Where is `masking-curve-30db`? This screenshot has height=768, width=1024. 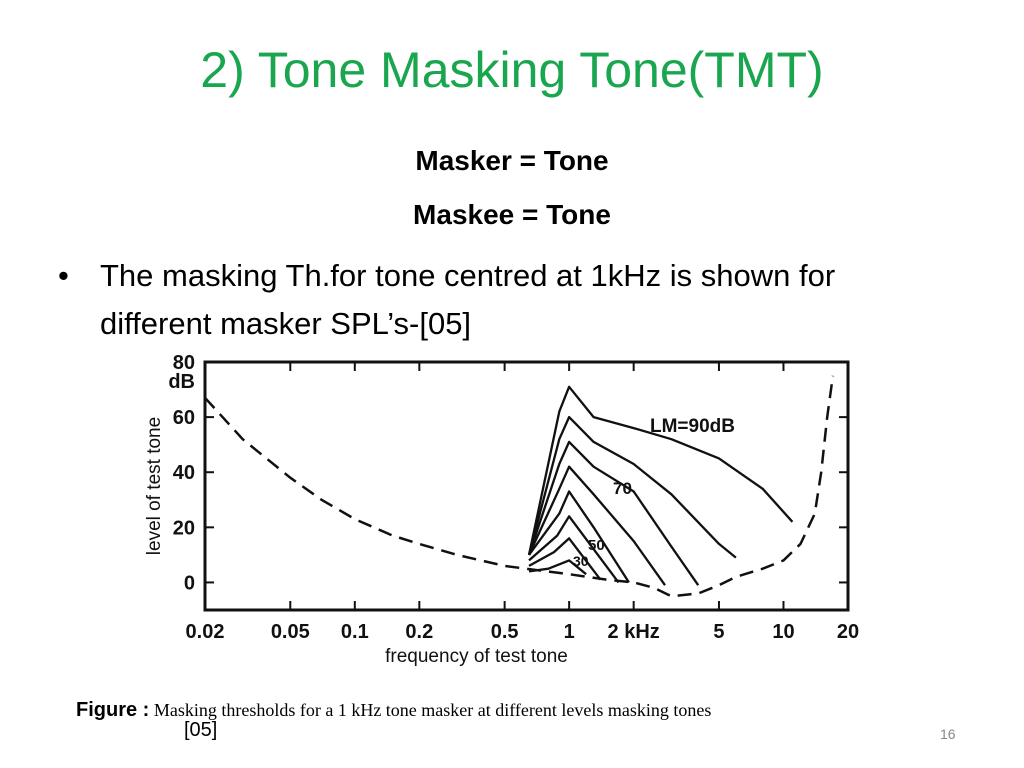 masking-curve-30db is located at coordinates (565, 559).